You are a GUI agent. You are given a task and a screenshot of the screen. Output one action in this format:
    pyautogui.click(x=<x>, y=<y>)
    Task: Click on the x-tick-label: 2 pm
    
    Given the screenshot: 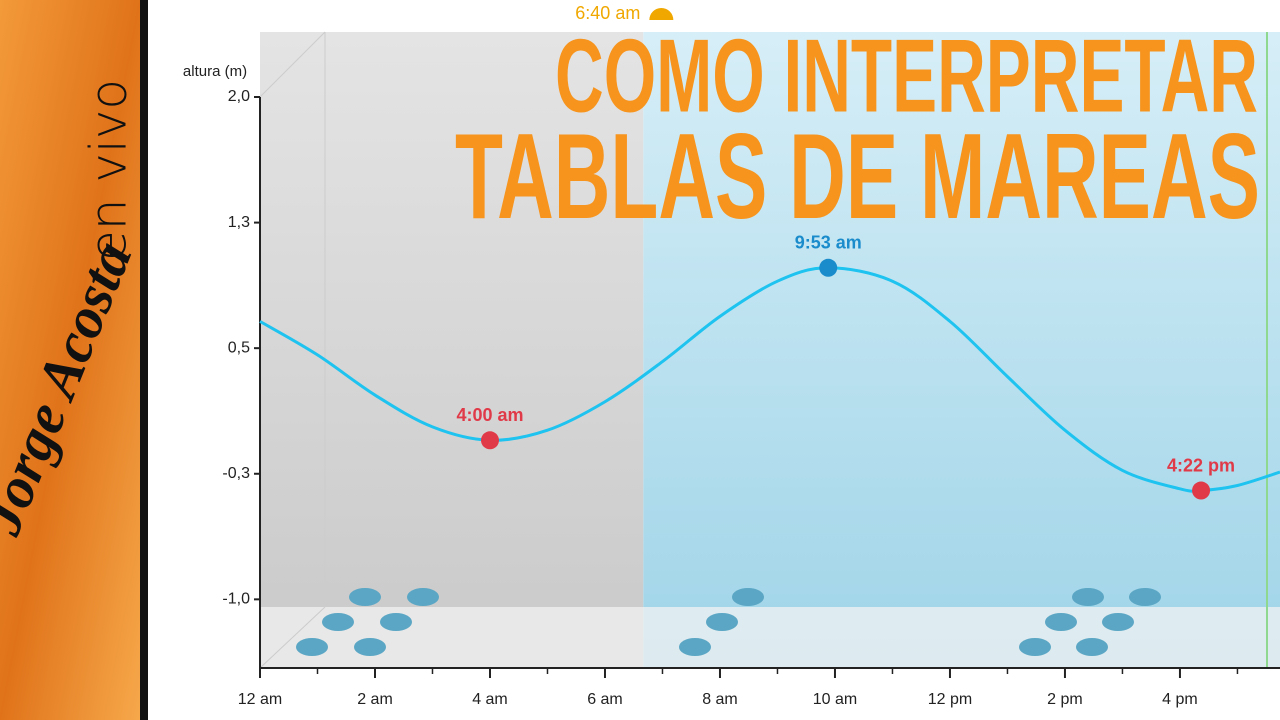 What is the action you would take?
    pyautogui.click(x=1065, y=699)
    